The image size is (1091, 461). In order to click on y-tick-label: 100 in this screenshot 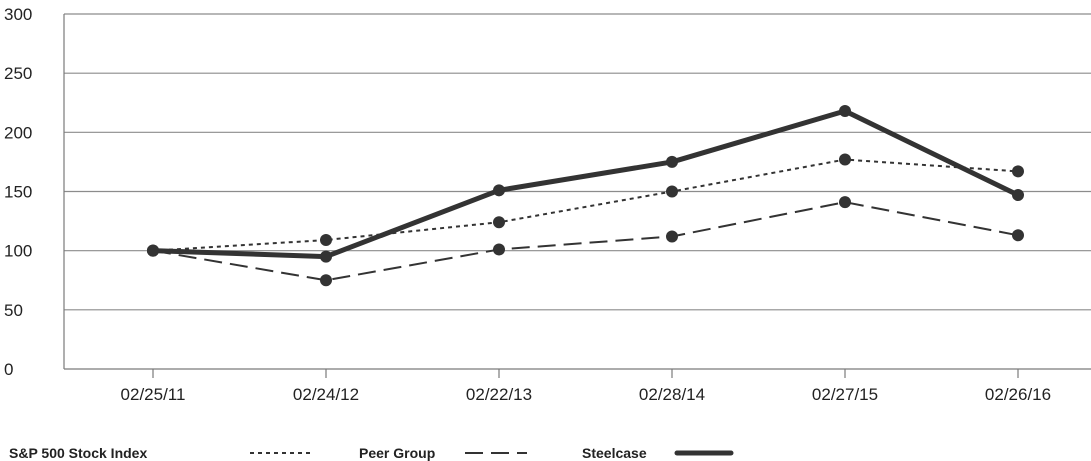, I will do `click(18, 251)`.